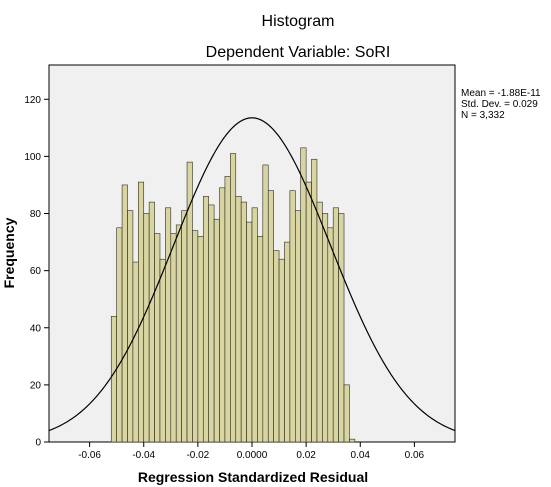 The width and height of the screenshot is (551, 487). I want to click on y-axis-title: Frequency, so click(9, 252).